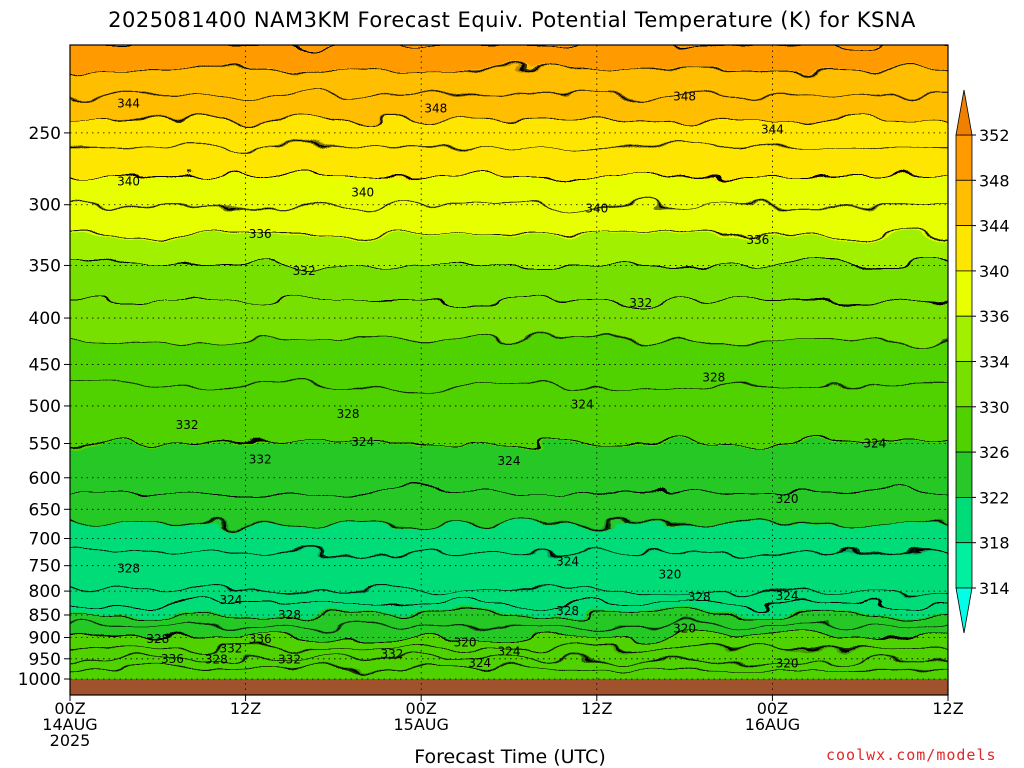  Describe the element at coordinates (45, 660) in the screenshot. I see `y-tick-label: 950` at that location.